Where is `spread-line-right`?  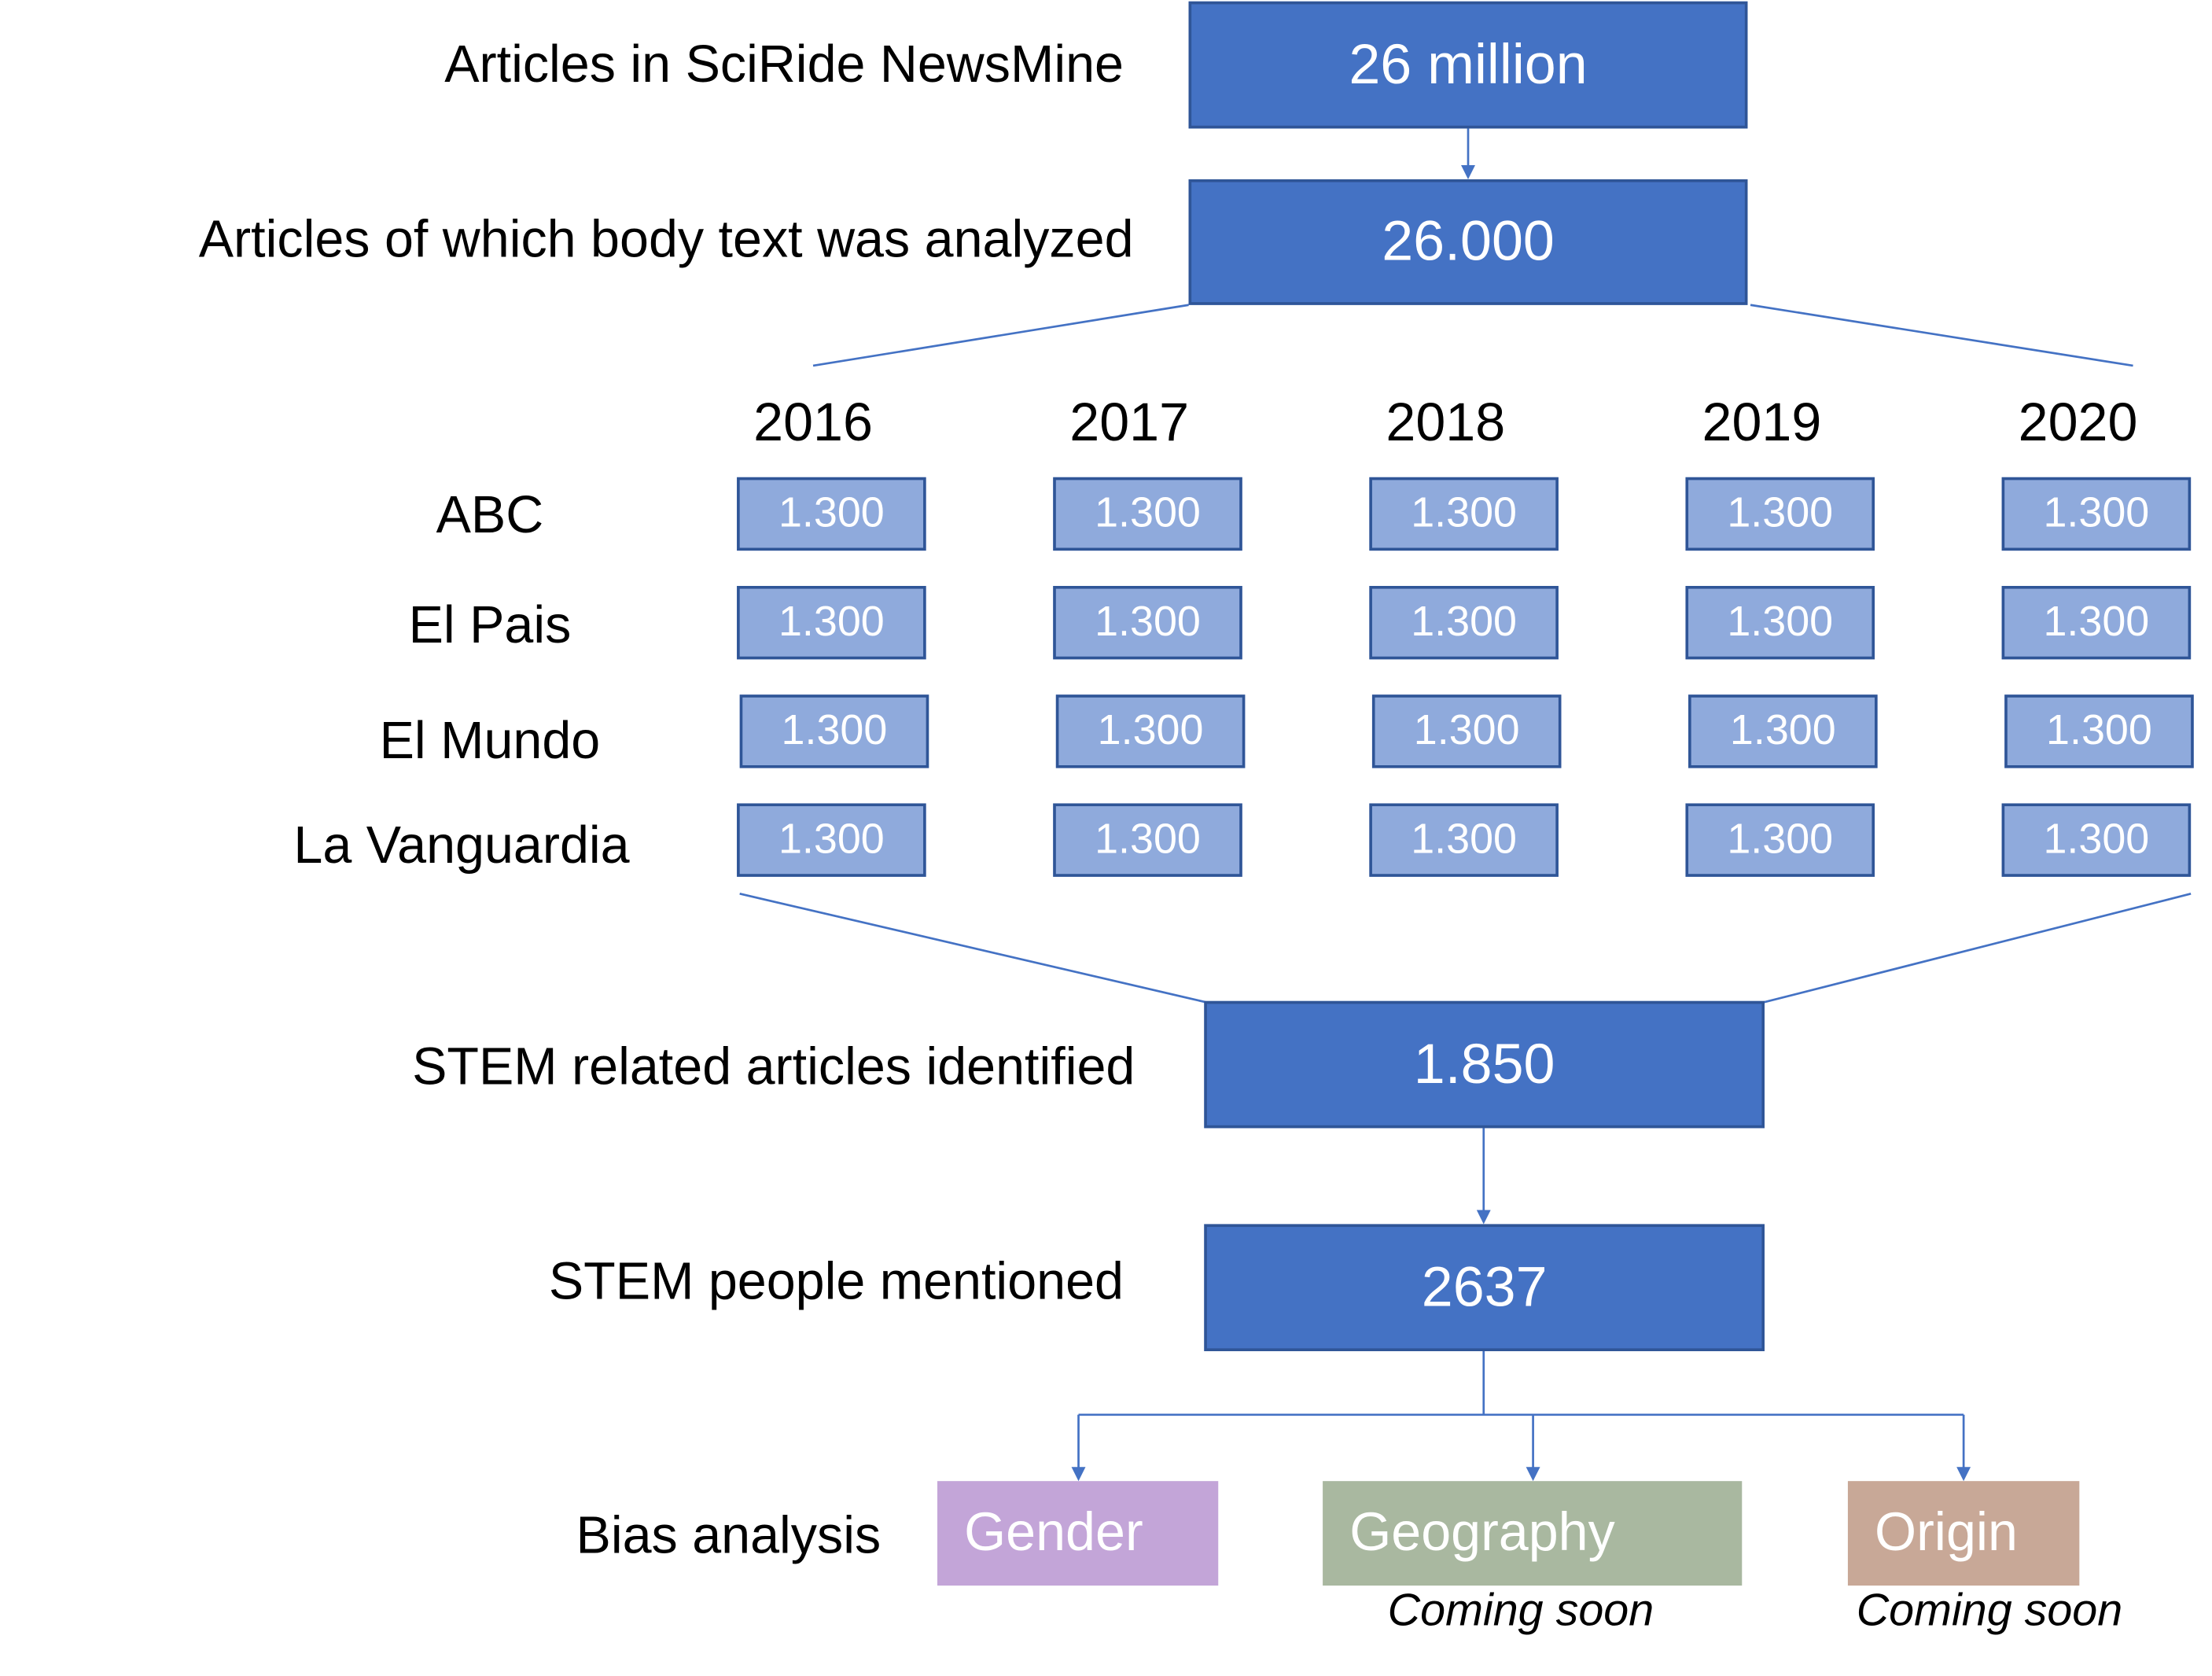 spread-line-right is located at coordinates (1942, 335).